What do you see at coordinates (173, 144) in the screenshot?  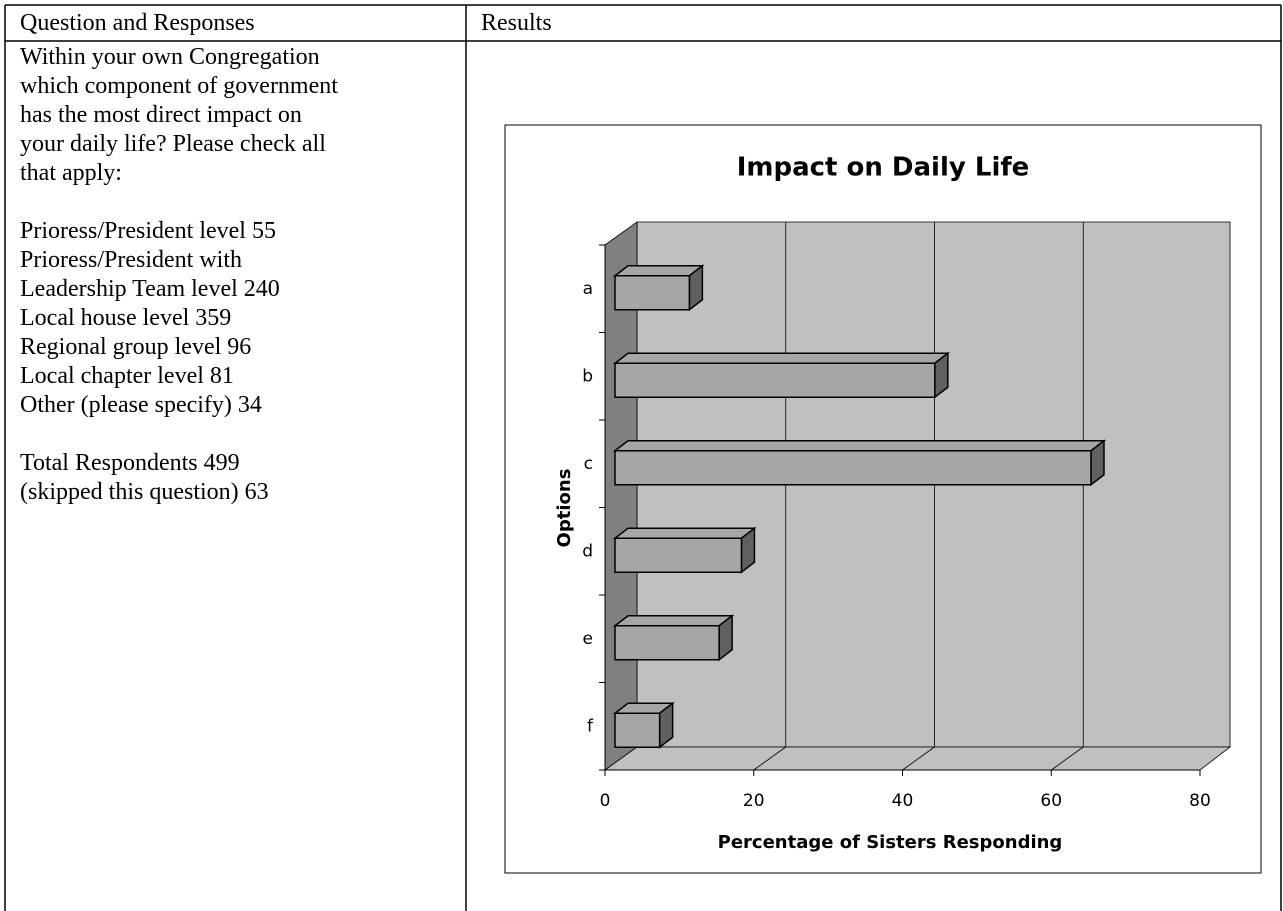 I see `text-line: your daily life? Please check all` at bounding box center [173, 144].